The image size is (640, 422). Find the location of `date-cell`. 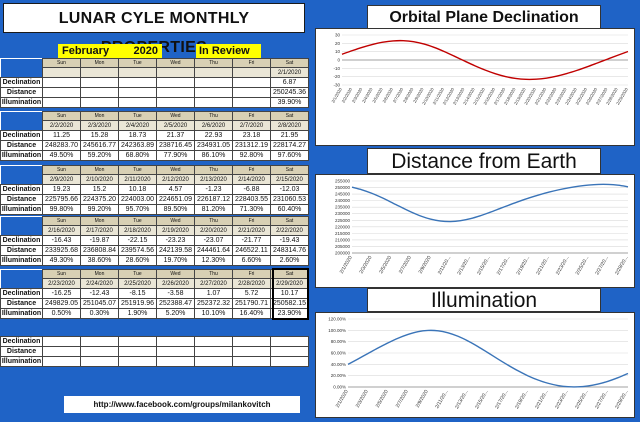

date-cell is located at coordinates (137, 72).